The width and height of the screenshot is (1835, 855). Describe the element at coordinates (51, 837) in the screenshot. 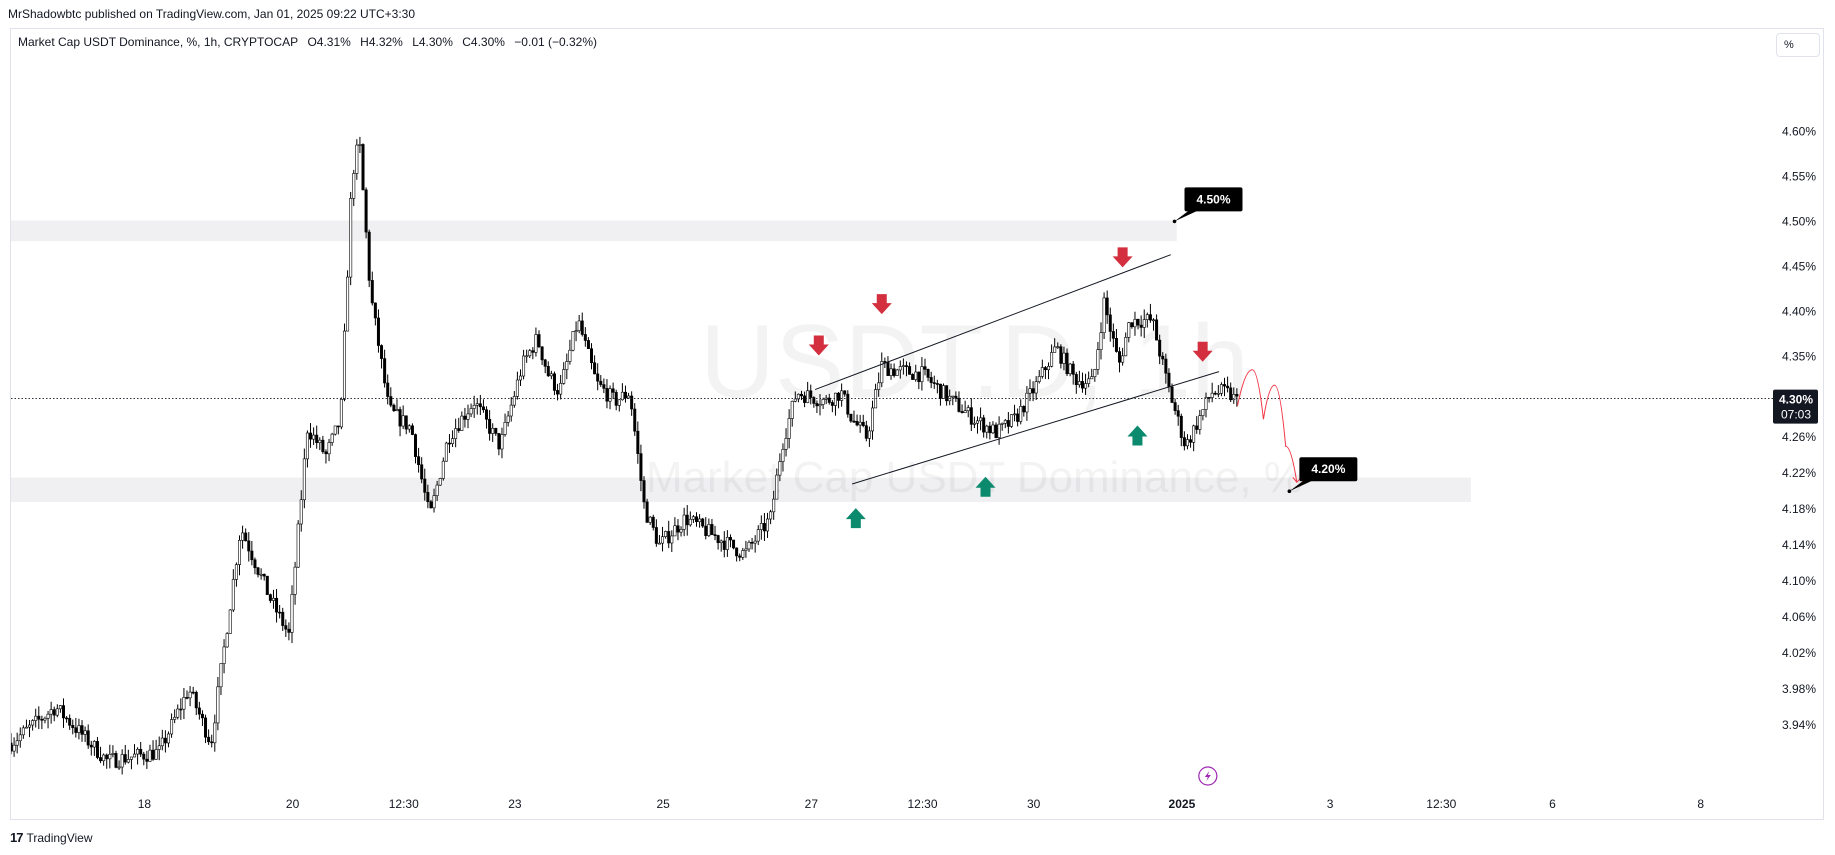

I see `tradingview-logo: 17 TradingView` at that location.